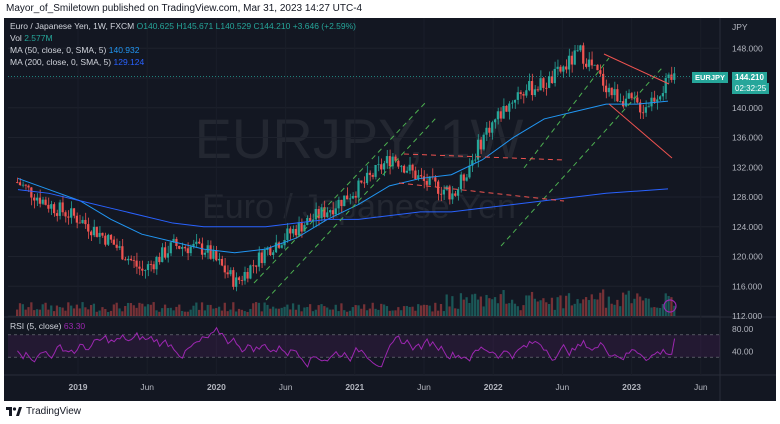  I want to click on legend-ma50-row: MA (50, close, 0, SMA, 5) 140.932, so click(74, 50).